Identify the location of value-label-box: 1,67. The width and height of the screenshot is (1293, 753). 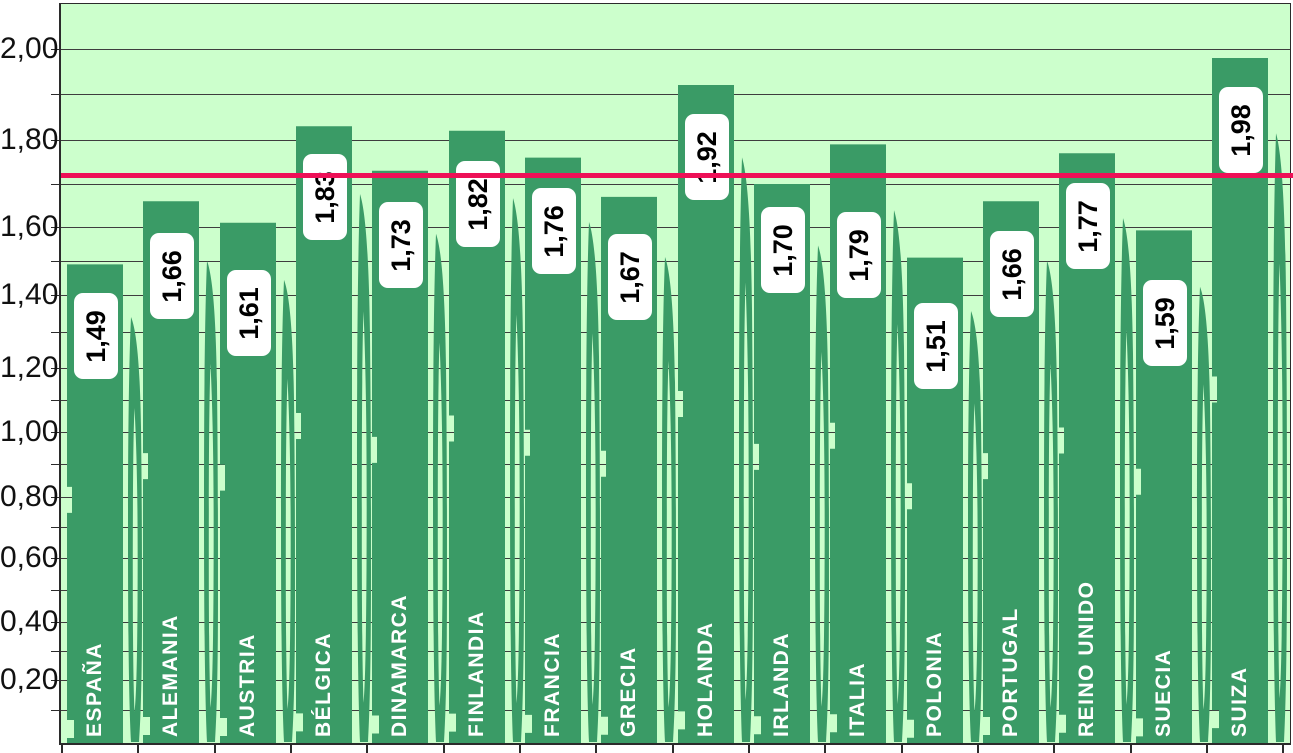
(630, 277).